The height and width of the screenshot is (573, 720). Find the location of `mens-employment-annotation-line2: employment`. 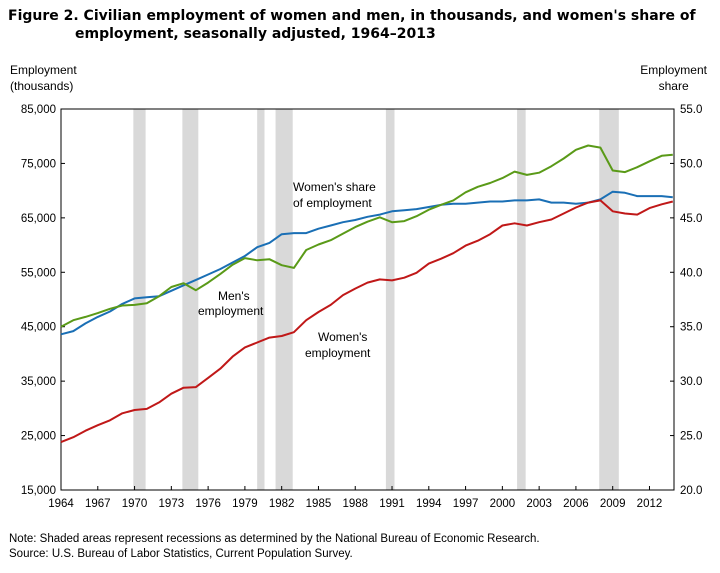

mens-employment-annotation-line2: employment is located at coordinates (231, 311).